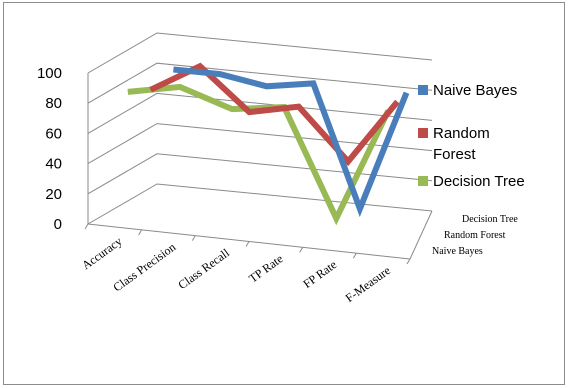  I want to click on depth-tick-label: Naive Bayes, so click(457, 251).